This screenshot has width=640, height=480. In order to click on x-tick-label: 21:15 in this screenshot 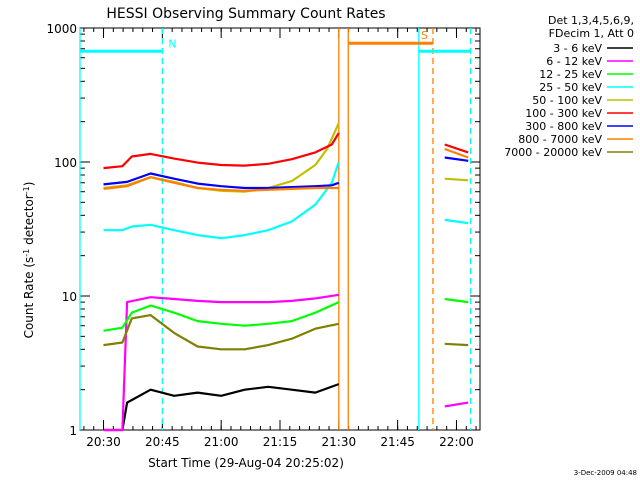, I will do `click(280, 442)`.